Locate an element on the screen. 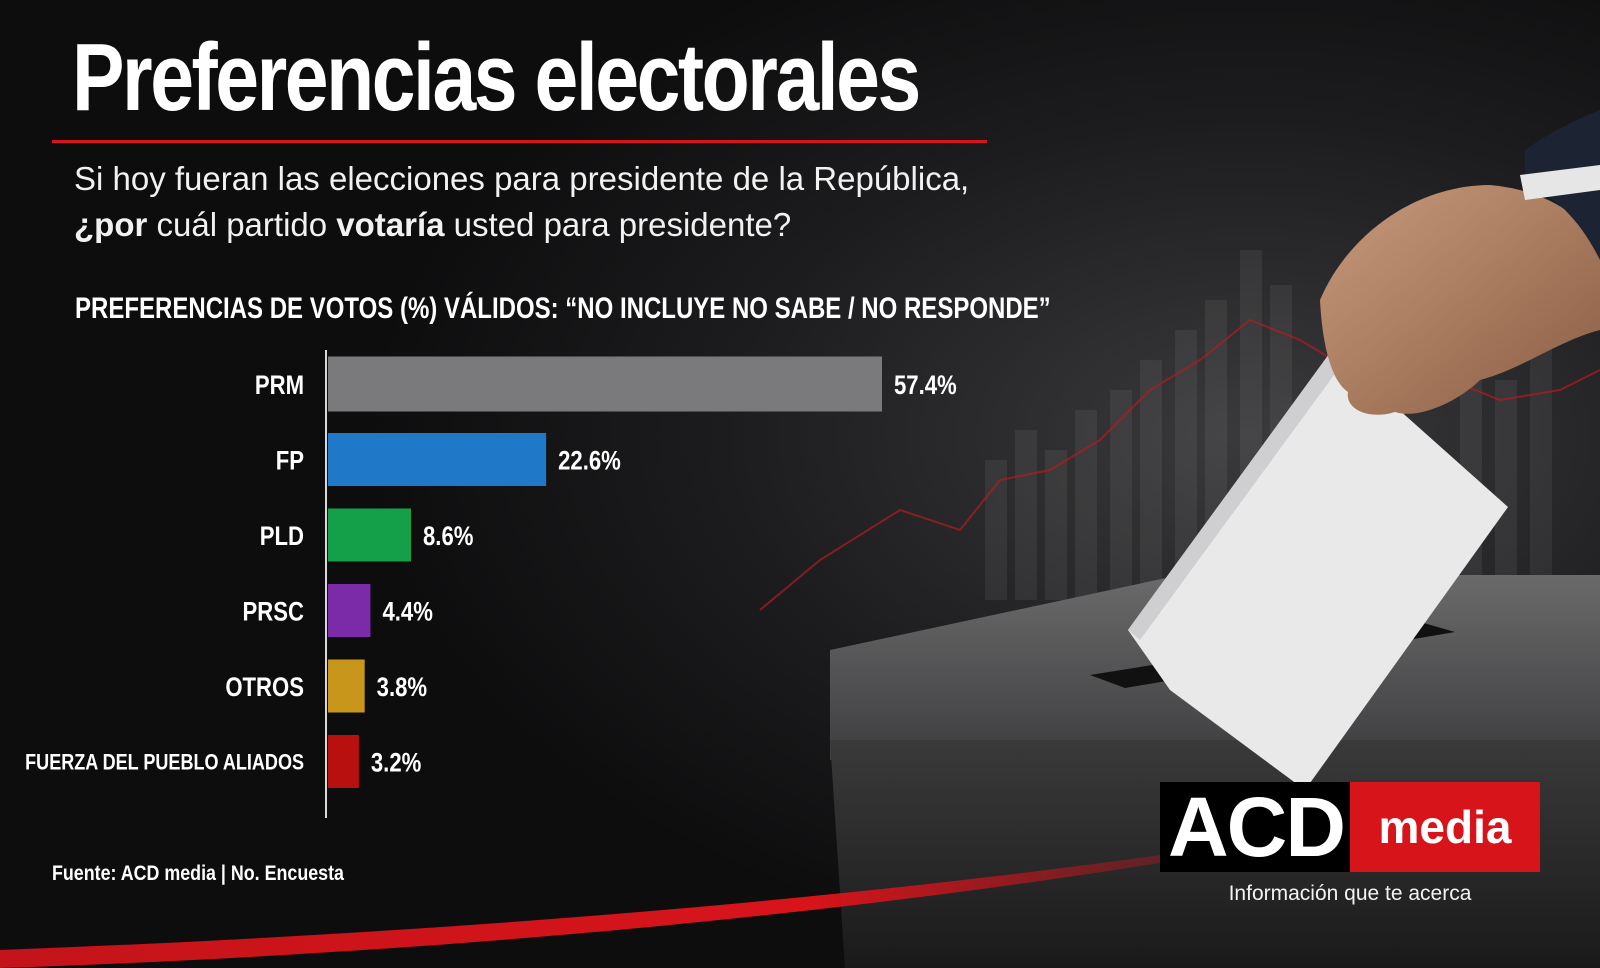  category-label: FP is located at coordinates (290, 462).